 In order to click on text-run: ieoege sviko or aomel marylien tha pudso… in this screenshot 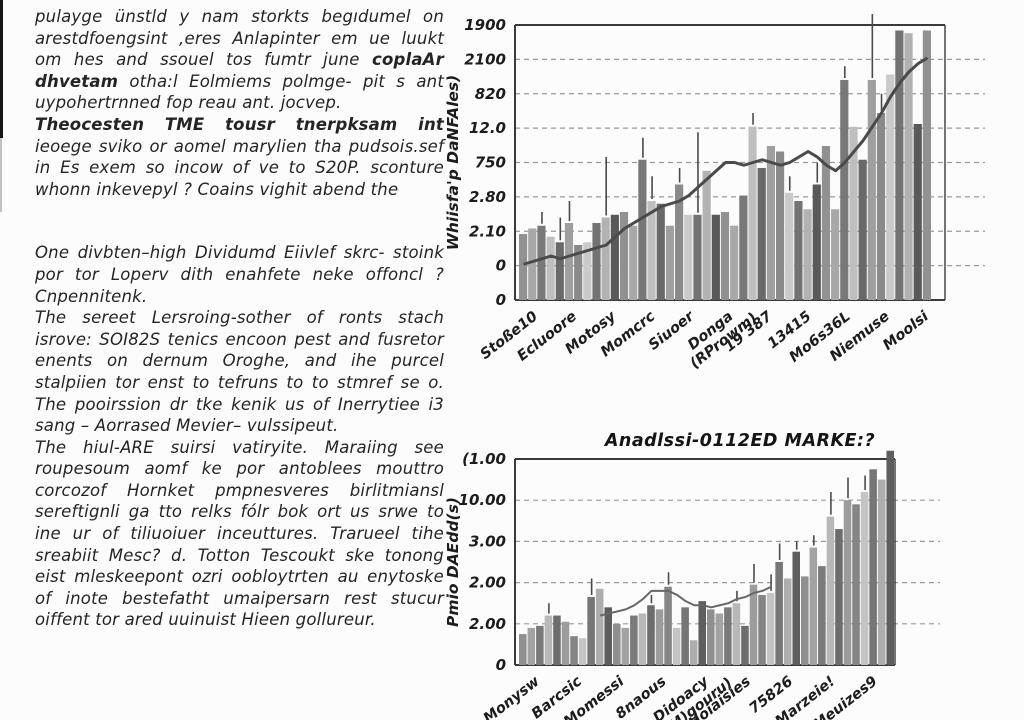, I will do `click(239, 167)`.